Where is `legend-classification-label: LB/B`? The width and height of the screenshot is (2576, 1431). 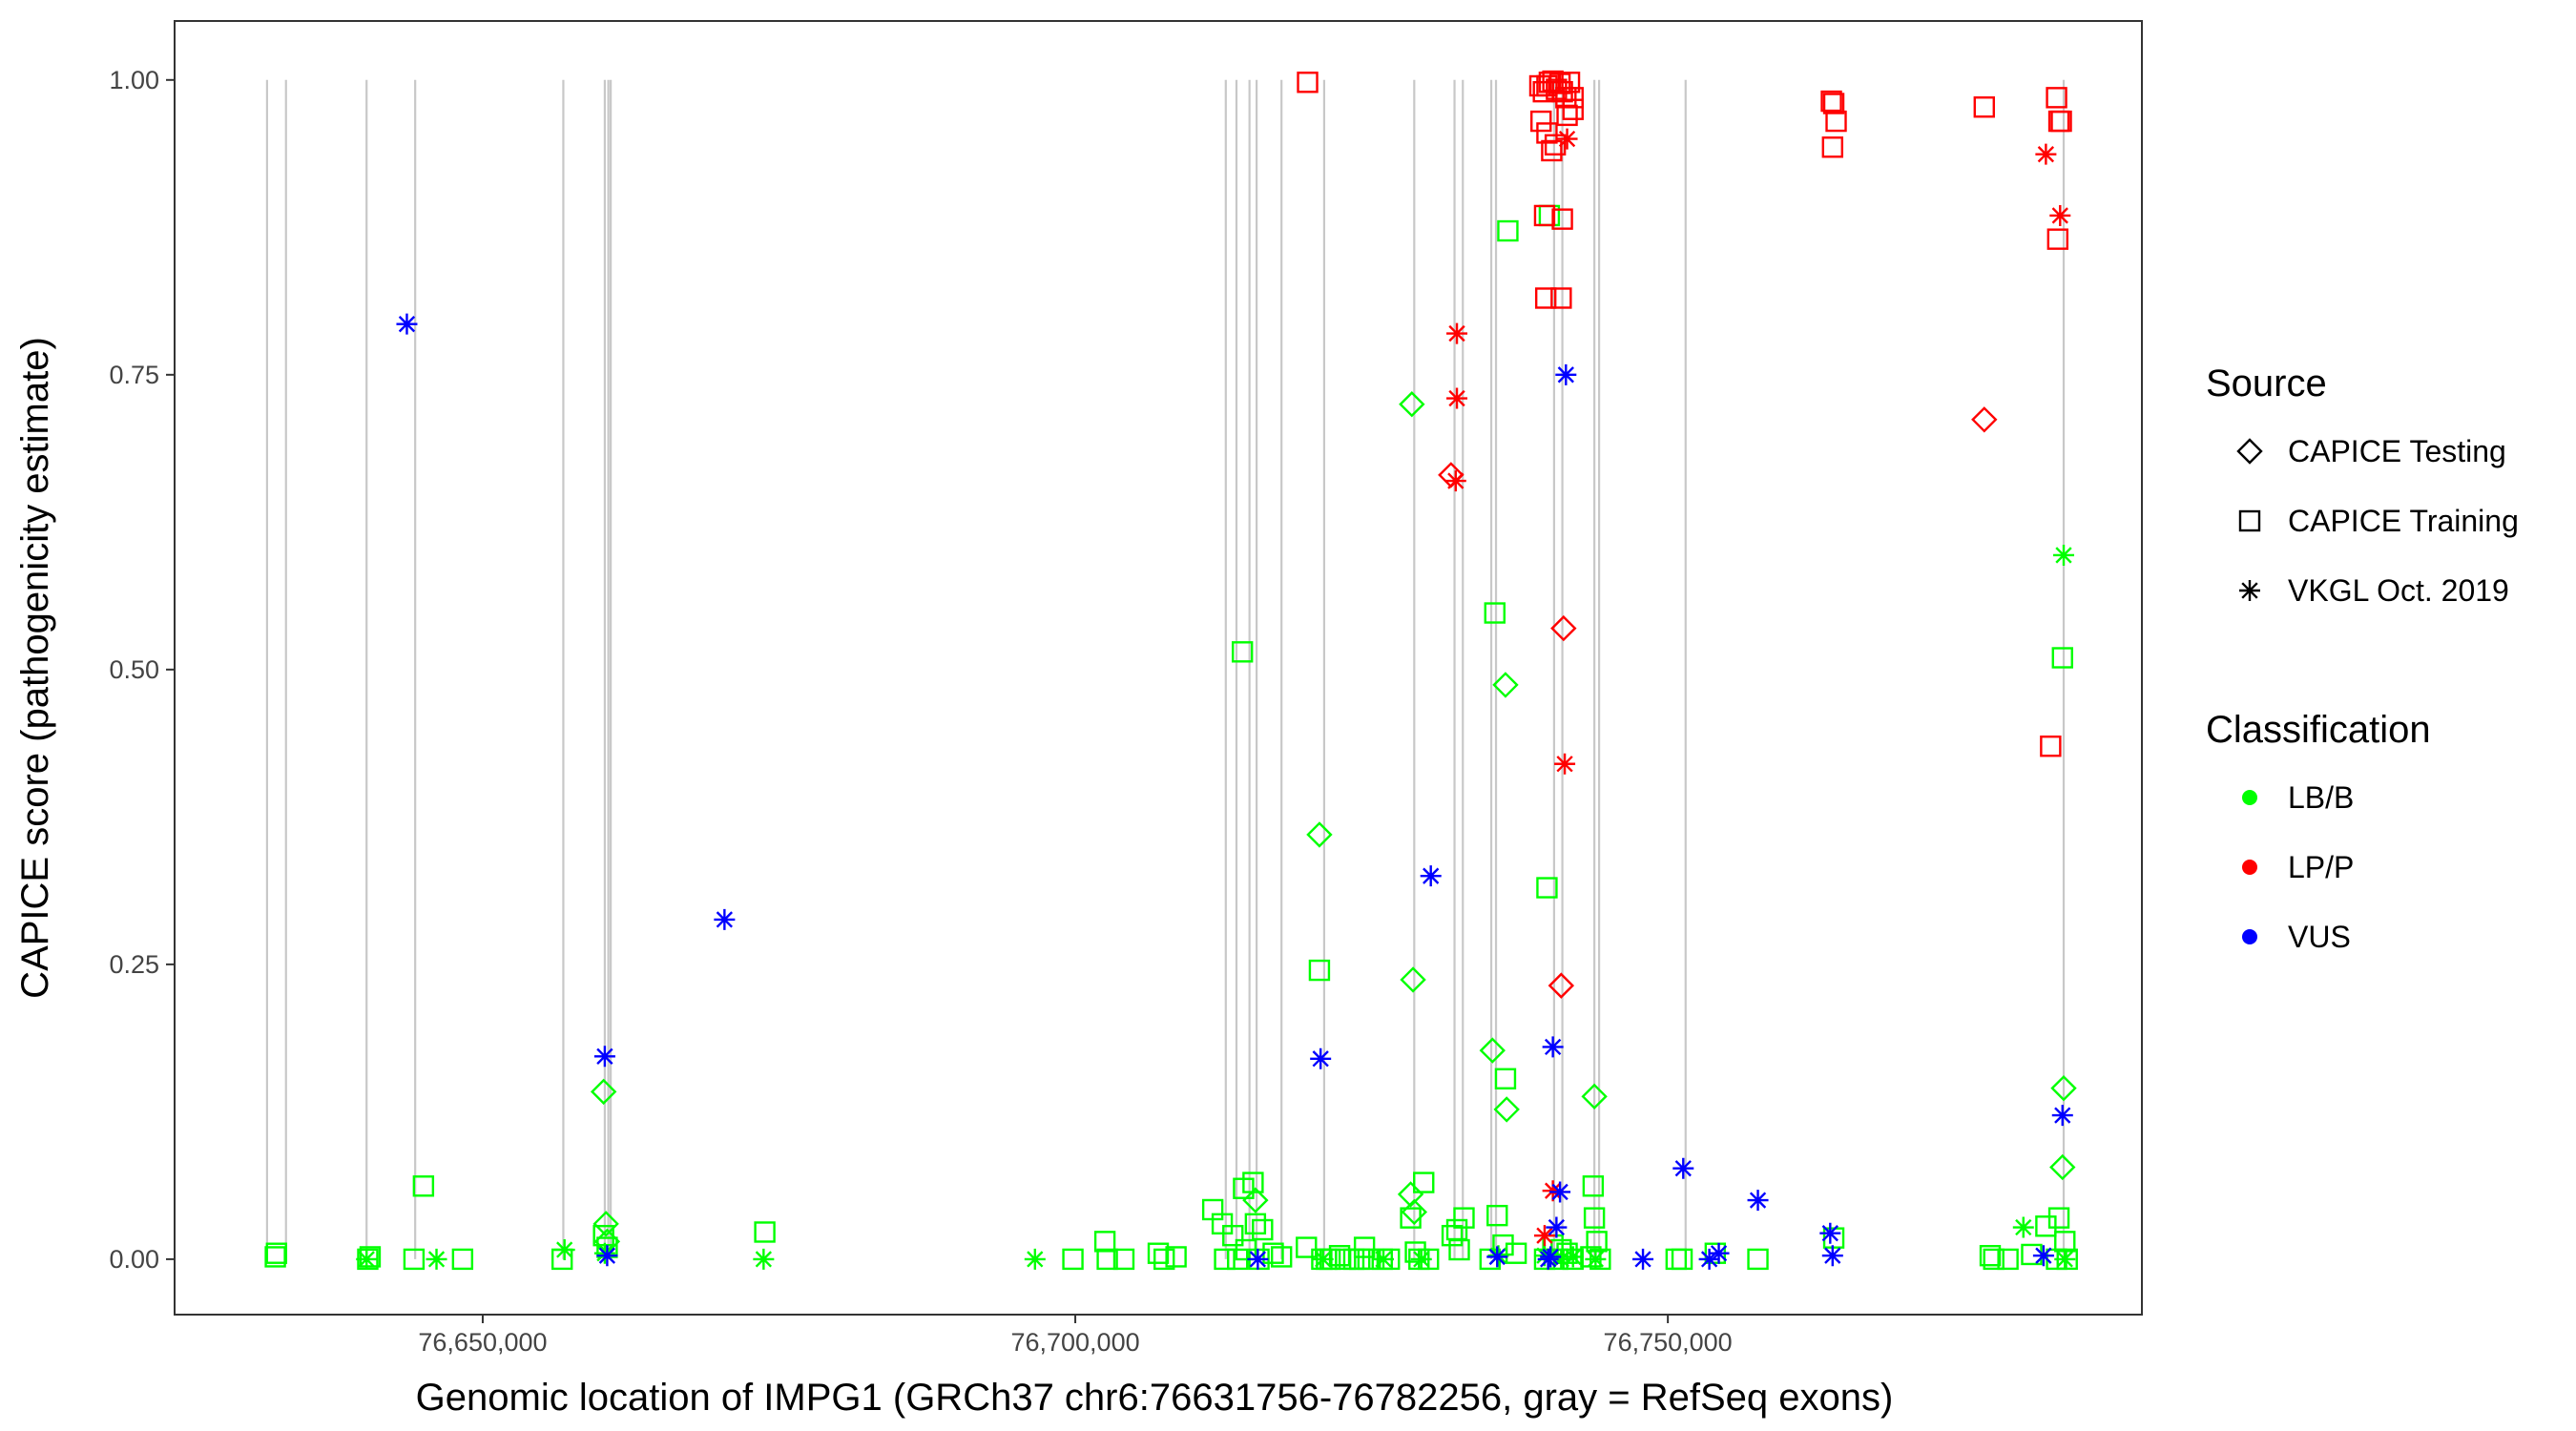 legend-classification-label: LB/B is located at coordinates (2321, 797).